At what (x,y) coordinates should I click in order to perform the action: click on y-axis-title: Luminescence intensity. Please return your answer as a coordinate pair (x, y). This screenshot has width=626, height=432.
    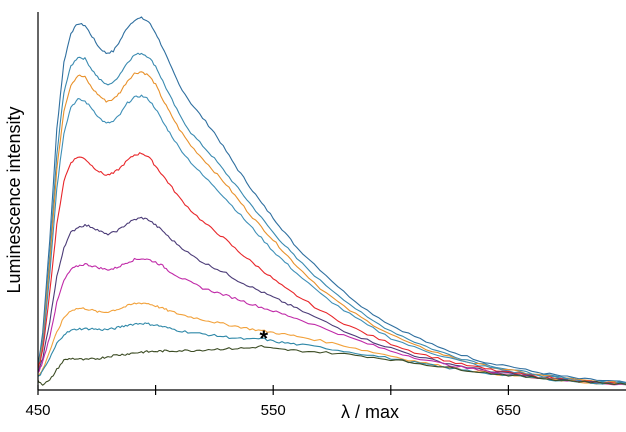
    Looking at the image, I should click on (14, 199).